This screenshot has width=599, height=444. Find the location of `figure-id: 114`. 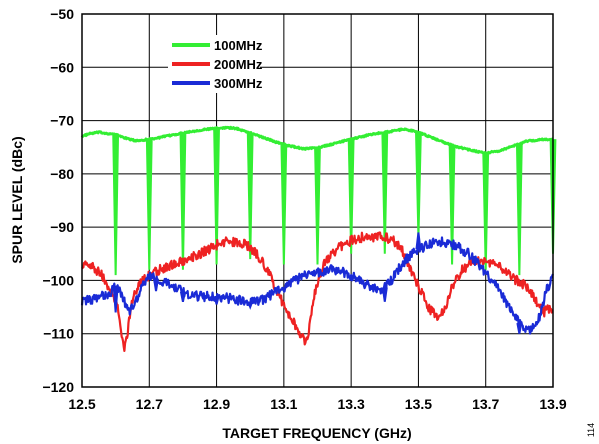

figure-id: 114 is located at coordinates (591, 430).